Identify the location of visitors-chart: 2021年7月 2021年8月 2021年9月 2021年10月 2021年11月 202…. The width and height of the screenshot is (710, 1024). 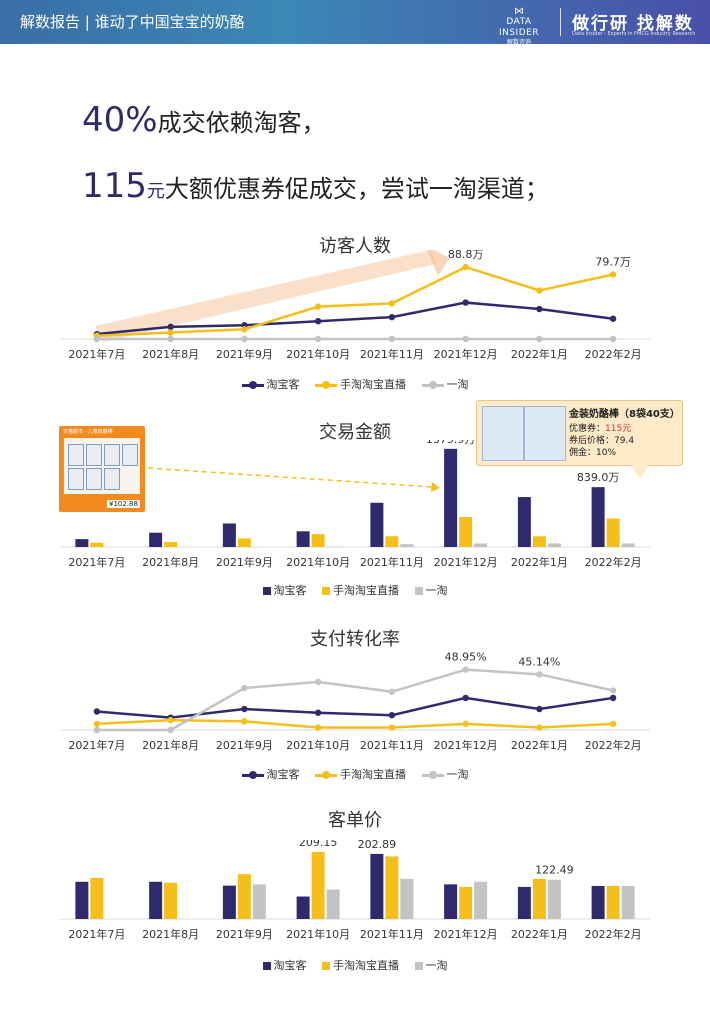
(355, 305).